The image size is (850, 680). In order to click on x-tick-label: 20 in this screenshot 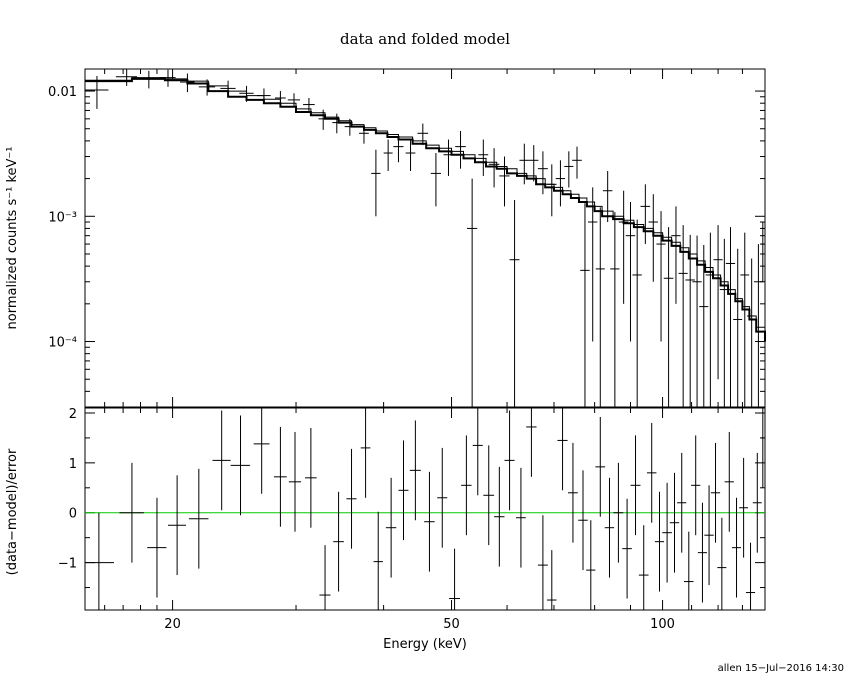, I will do `click(172, 624)`.